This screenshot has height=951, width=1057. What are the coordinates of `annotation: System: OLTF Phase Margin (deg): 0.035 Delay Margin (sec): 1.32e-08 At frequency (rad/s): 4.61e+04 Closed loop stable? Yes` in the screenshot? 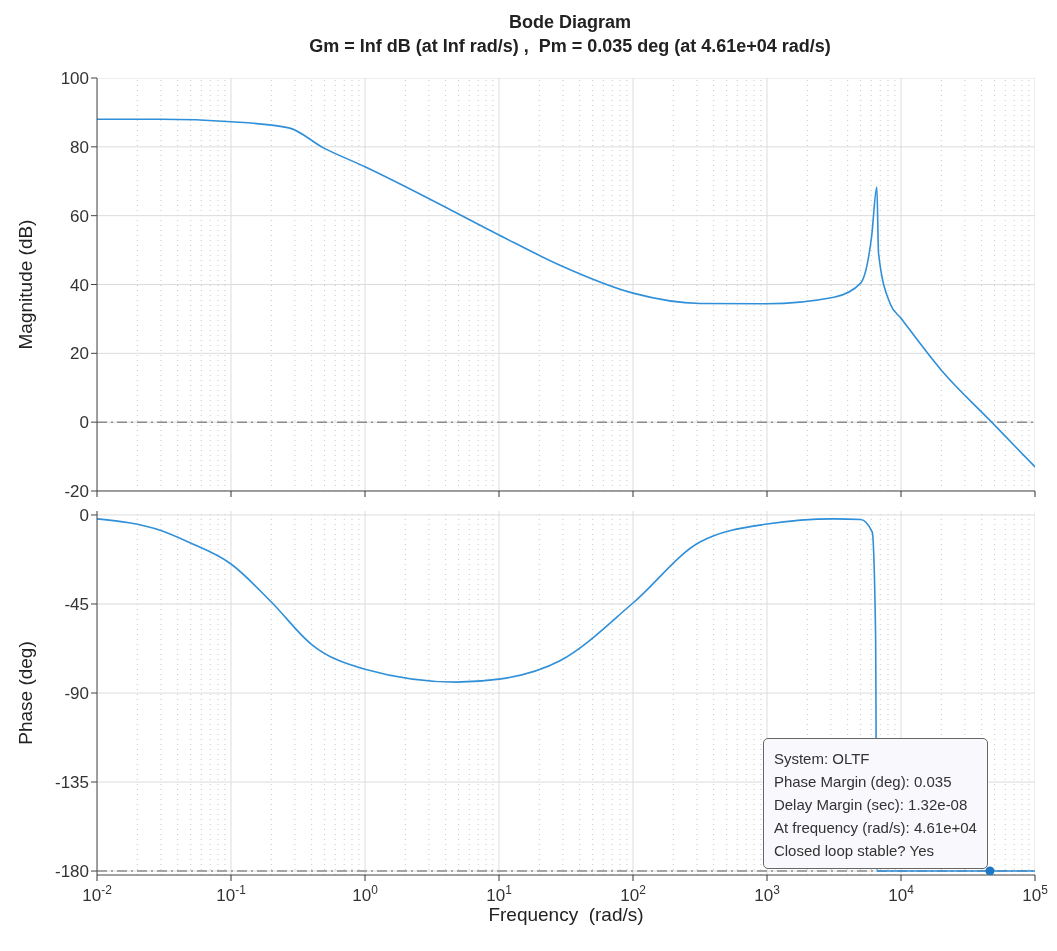 It's located at (875, 804).